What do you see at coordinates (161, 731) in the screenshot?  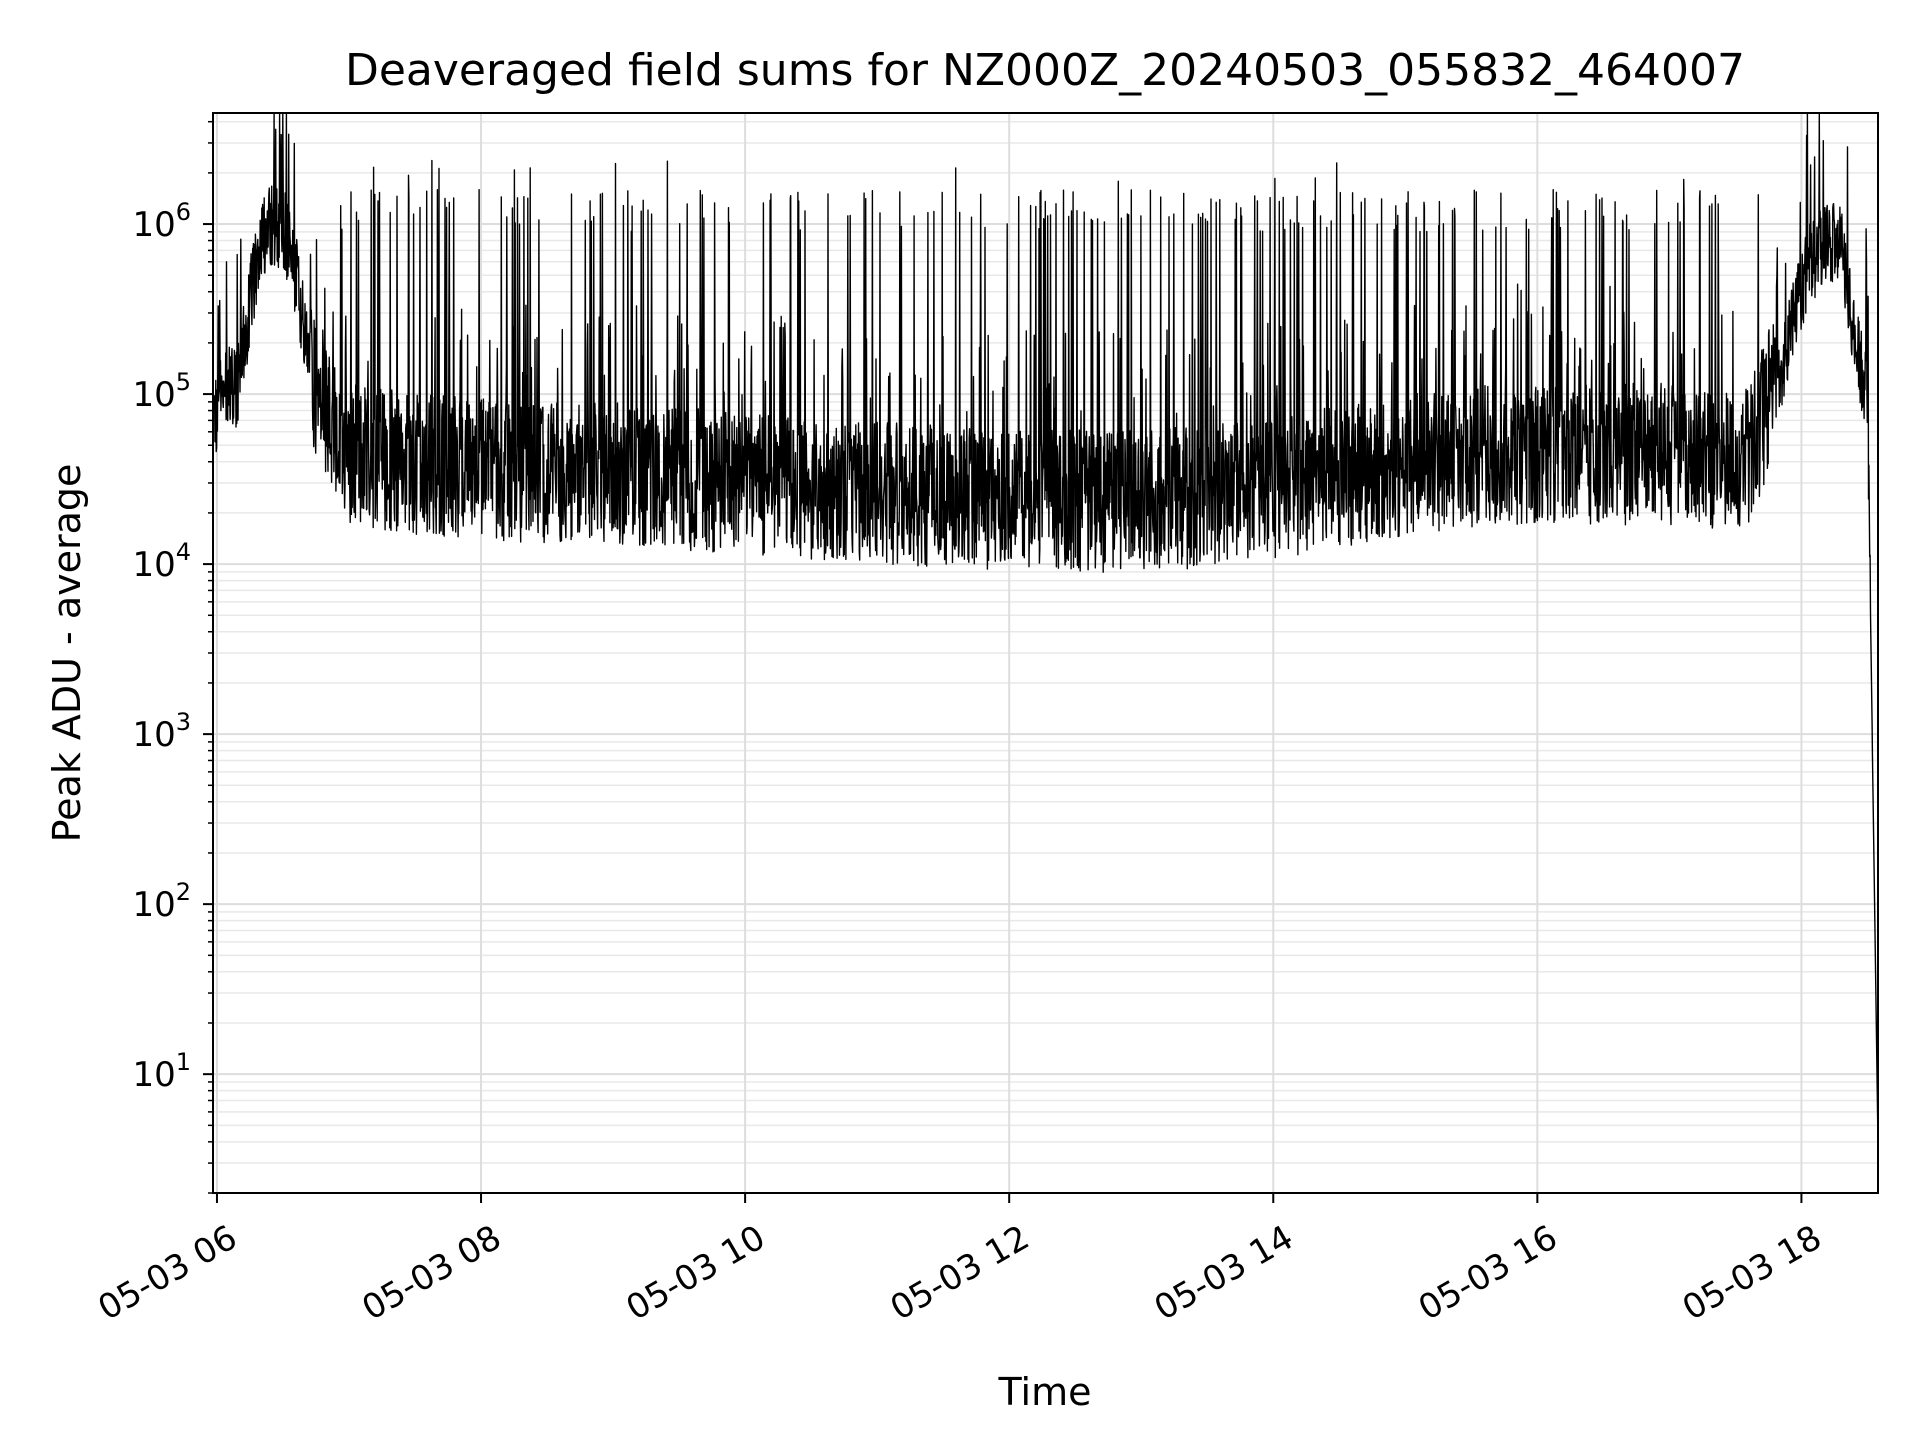 I see `y-tick-label: 10³` at bounding box center [161, 731].